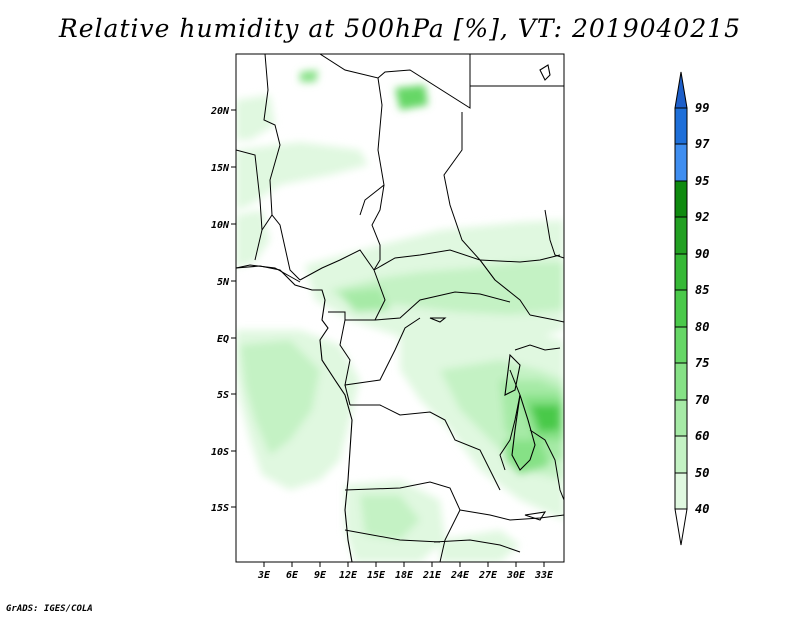 The height and width of the screenshot is (618, 800). I want to click on colorbar-bottom-cap, so click(681, 527).